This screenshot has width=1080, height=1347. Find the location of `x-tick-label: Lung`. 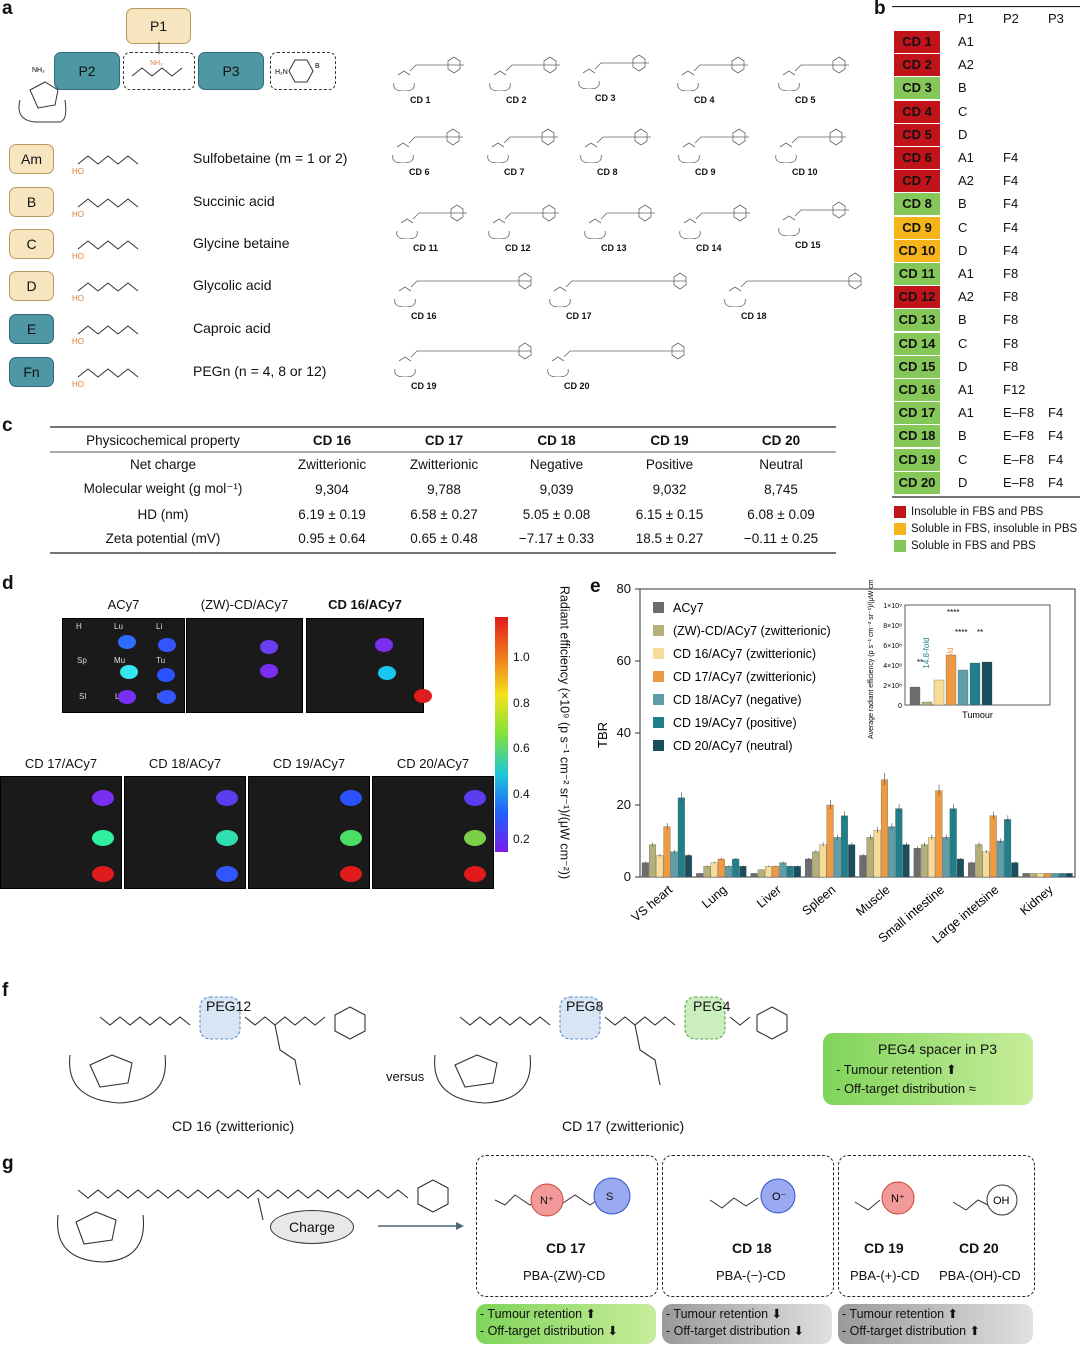

x-tick-label: Lung is located at coordinates (714, 897).